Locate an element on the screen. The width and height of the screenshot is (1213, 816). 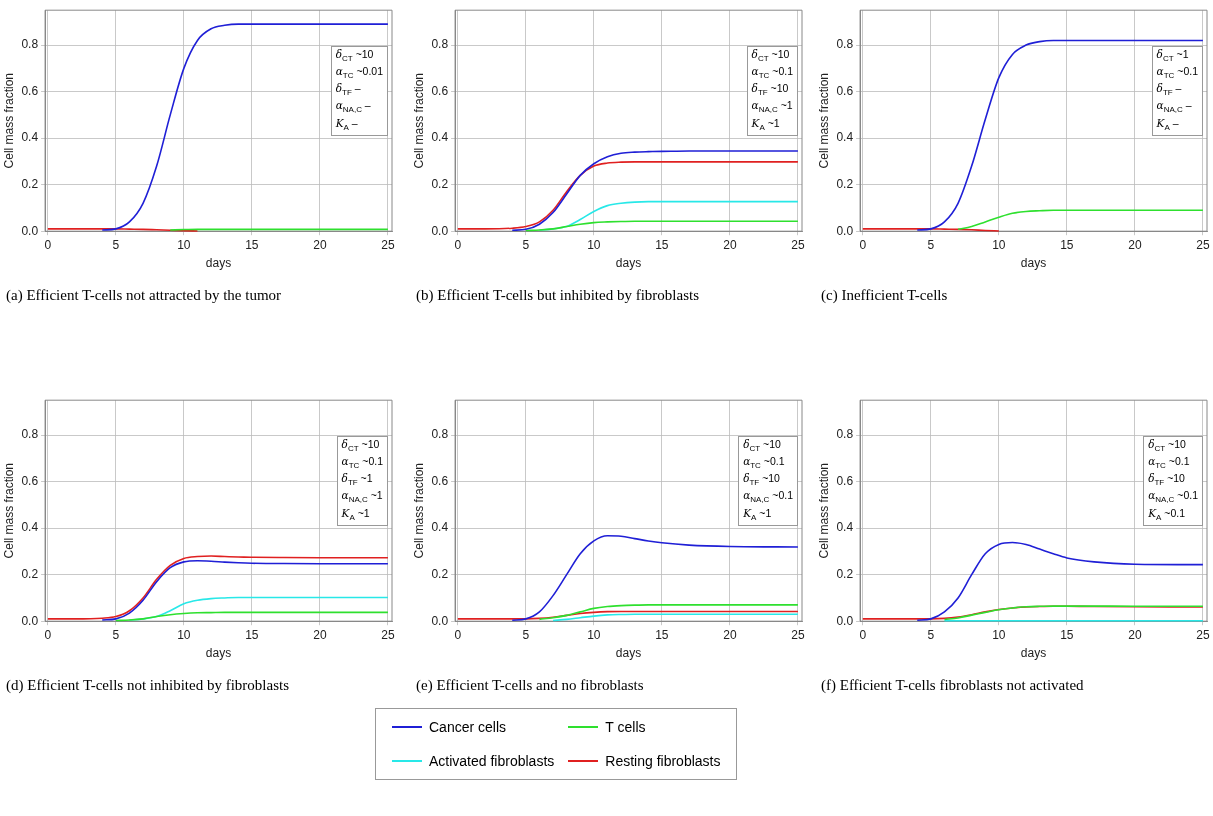
annotation: K$_{A}$ ~0.1 is located at coordinates (1167, 515).